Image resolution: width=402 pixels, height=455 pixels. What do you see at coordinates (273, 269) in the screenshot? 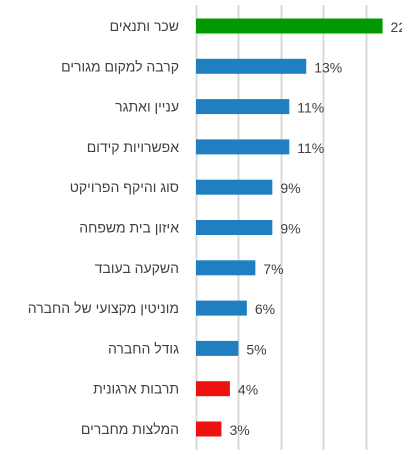
I see `data-label: 7%` at bounding box center [273, 269].